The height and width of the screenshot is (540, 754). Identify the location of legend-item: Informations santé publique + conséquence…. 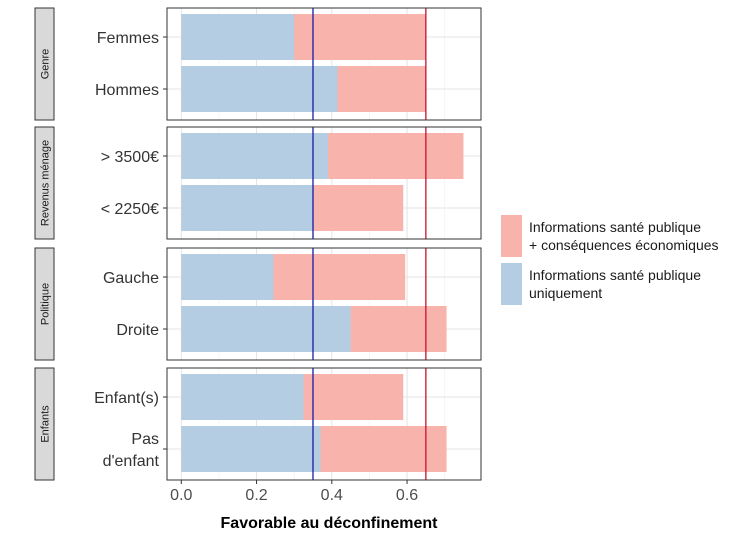
(610, 236).